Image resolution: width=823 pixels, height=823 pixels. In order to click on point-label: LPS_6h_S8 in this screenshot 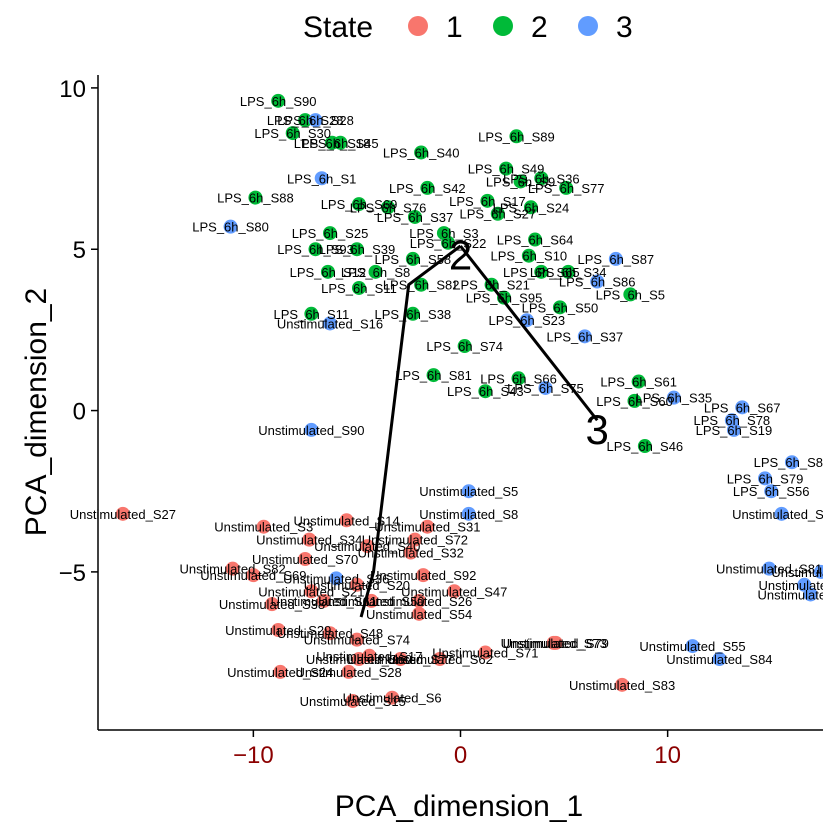, I will do `click(375, 272)`.